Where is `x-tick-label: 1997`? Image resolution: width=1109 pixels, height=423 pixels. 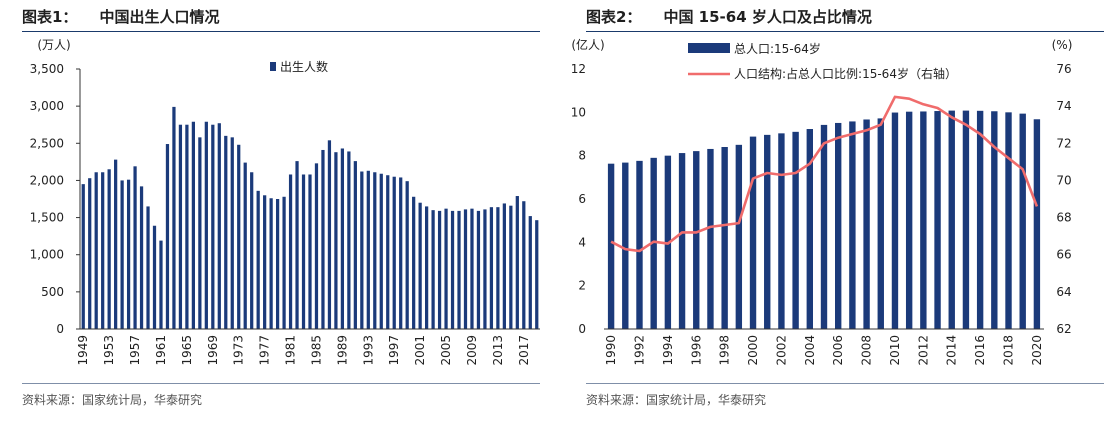
x-tick-label: 1997 is located at coordinates (394, 350).